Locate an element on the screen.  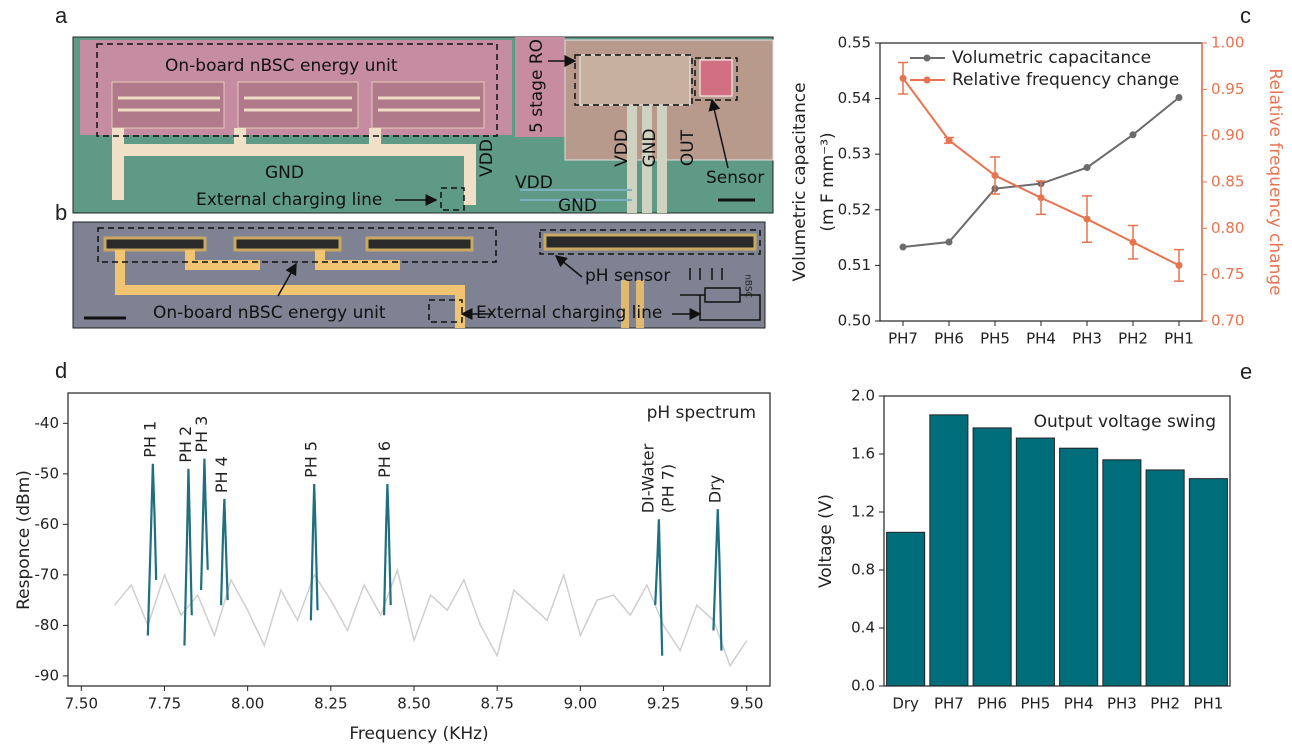
y-tick-label: 0.8 is located at coordinates (863, 570).